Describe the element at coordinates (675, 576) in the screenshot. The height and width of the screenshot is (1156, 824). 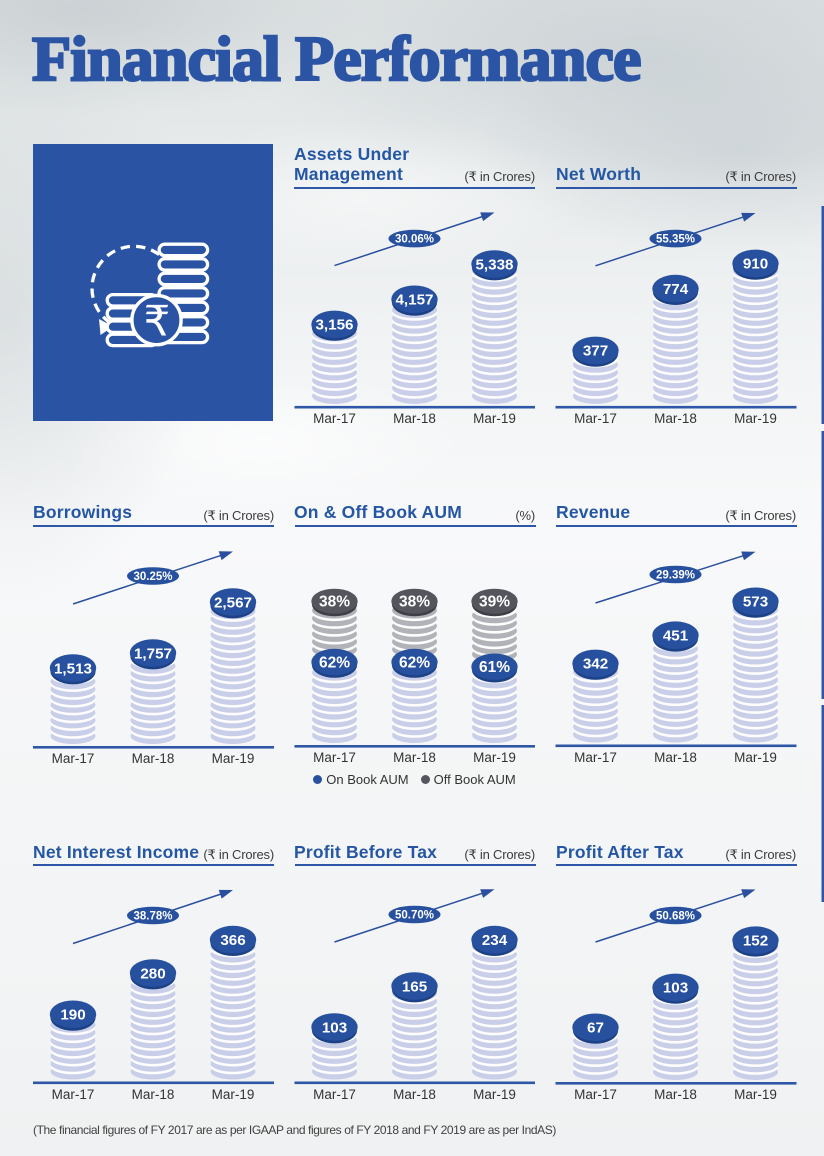
I see `svg-text: 29.39%` at that location.